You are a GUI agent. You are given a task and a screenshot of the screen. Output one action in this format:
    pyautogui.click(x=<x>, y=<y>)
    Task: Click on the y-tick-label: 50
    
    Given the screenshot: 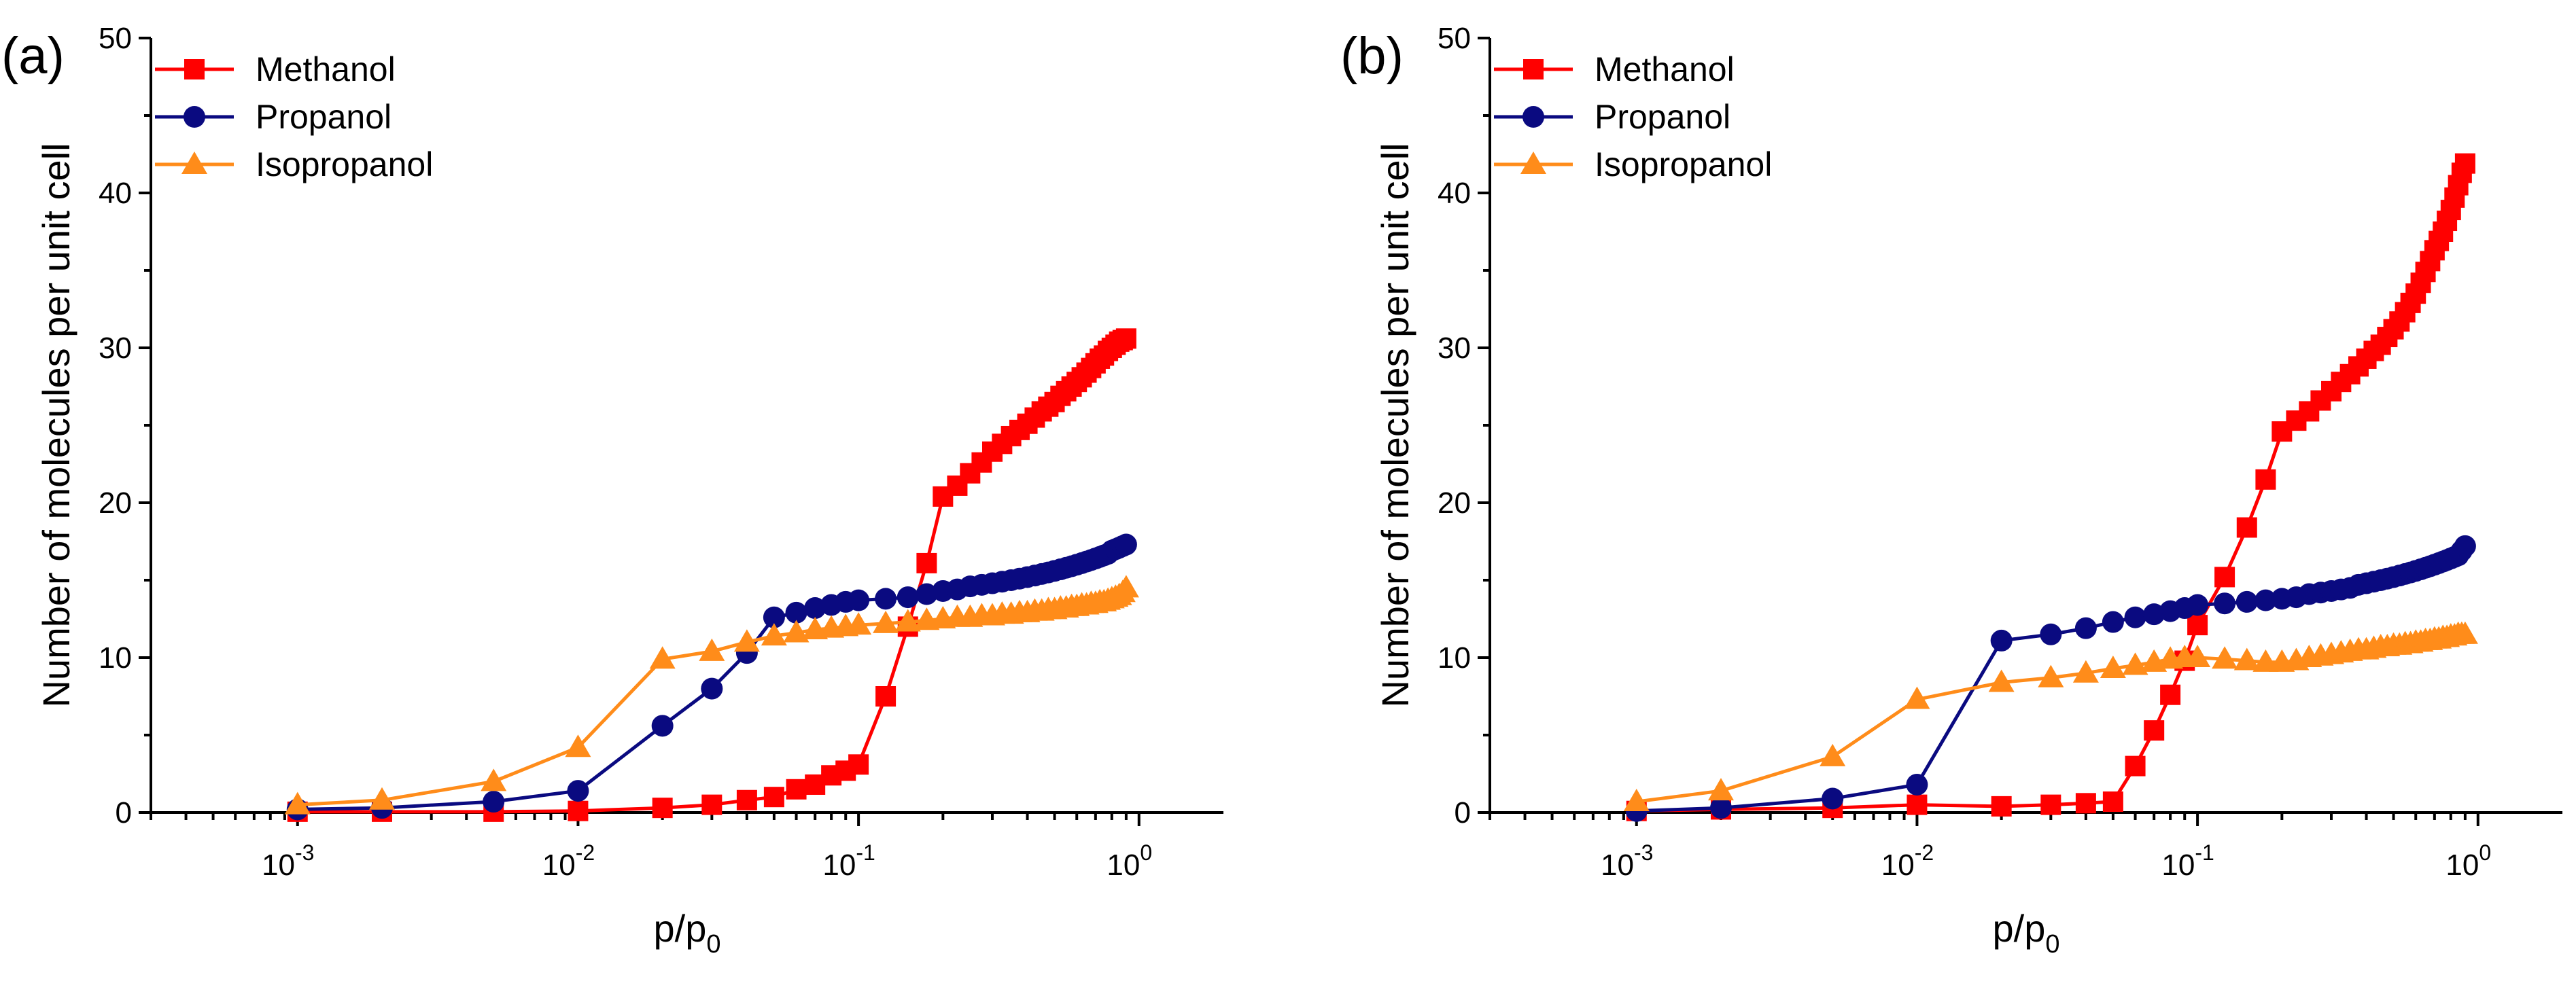 What is the action you would take?
    pyautogui.click(x=115, y=38)
    